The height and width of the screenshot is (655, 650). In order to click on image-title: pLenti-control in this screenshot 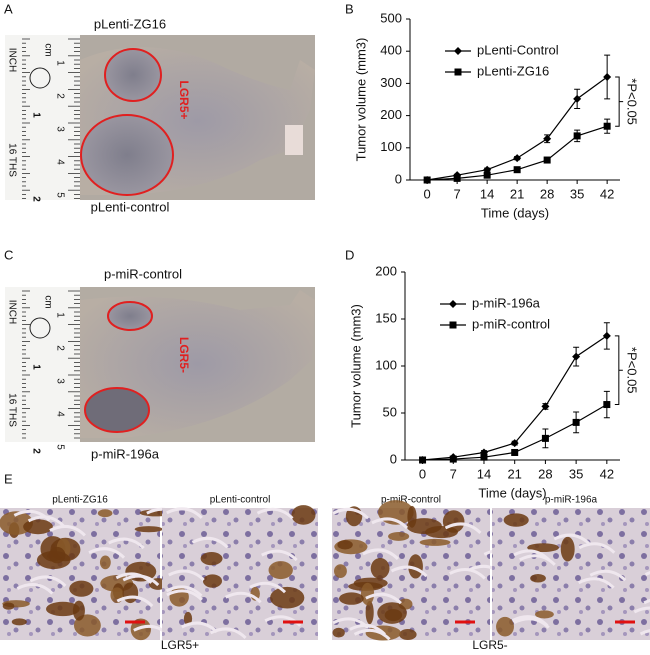, I will do `click(240, 500)`.